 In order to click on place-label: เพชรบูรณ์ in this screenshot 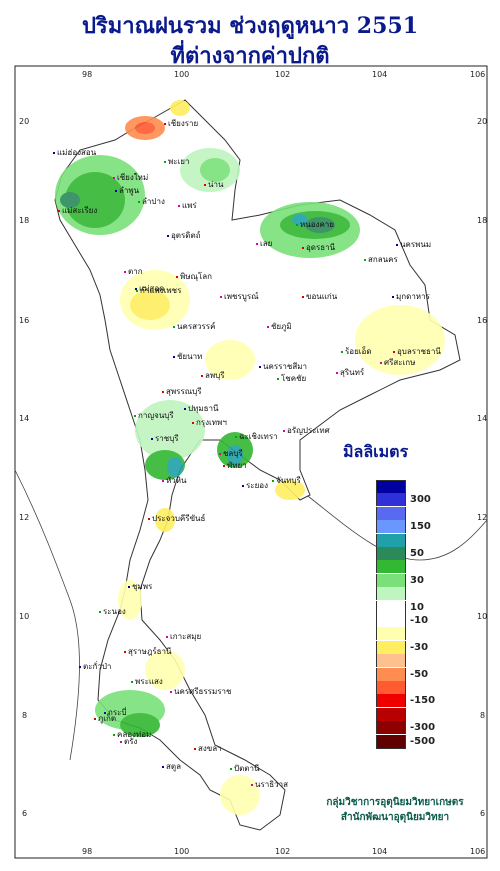, I will do `click(241, 296)`.